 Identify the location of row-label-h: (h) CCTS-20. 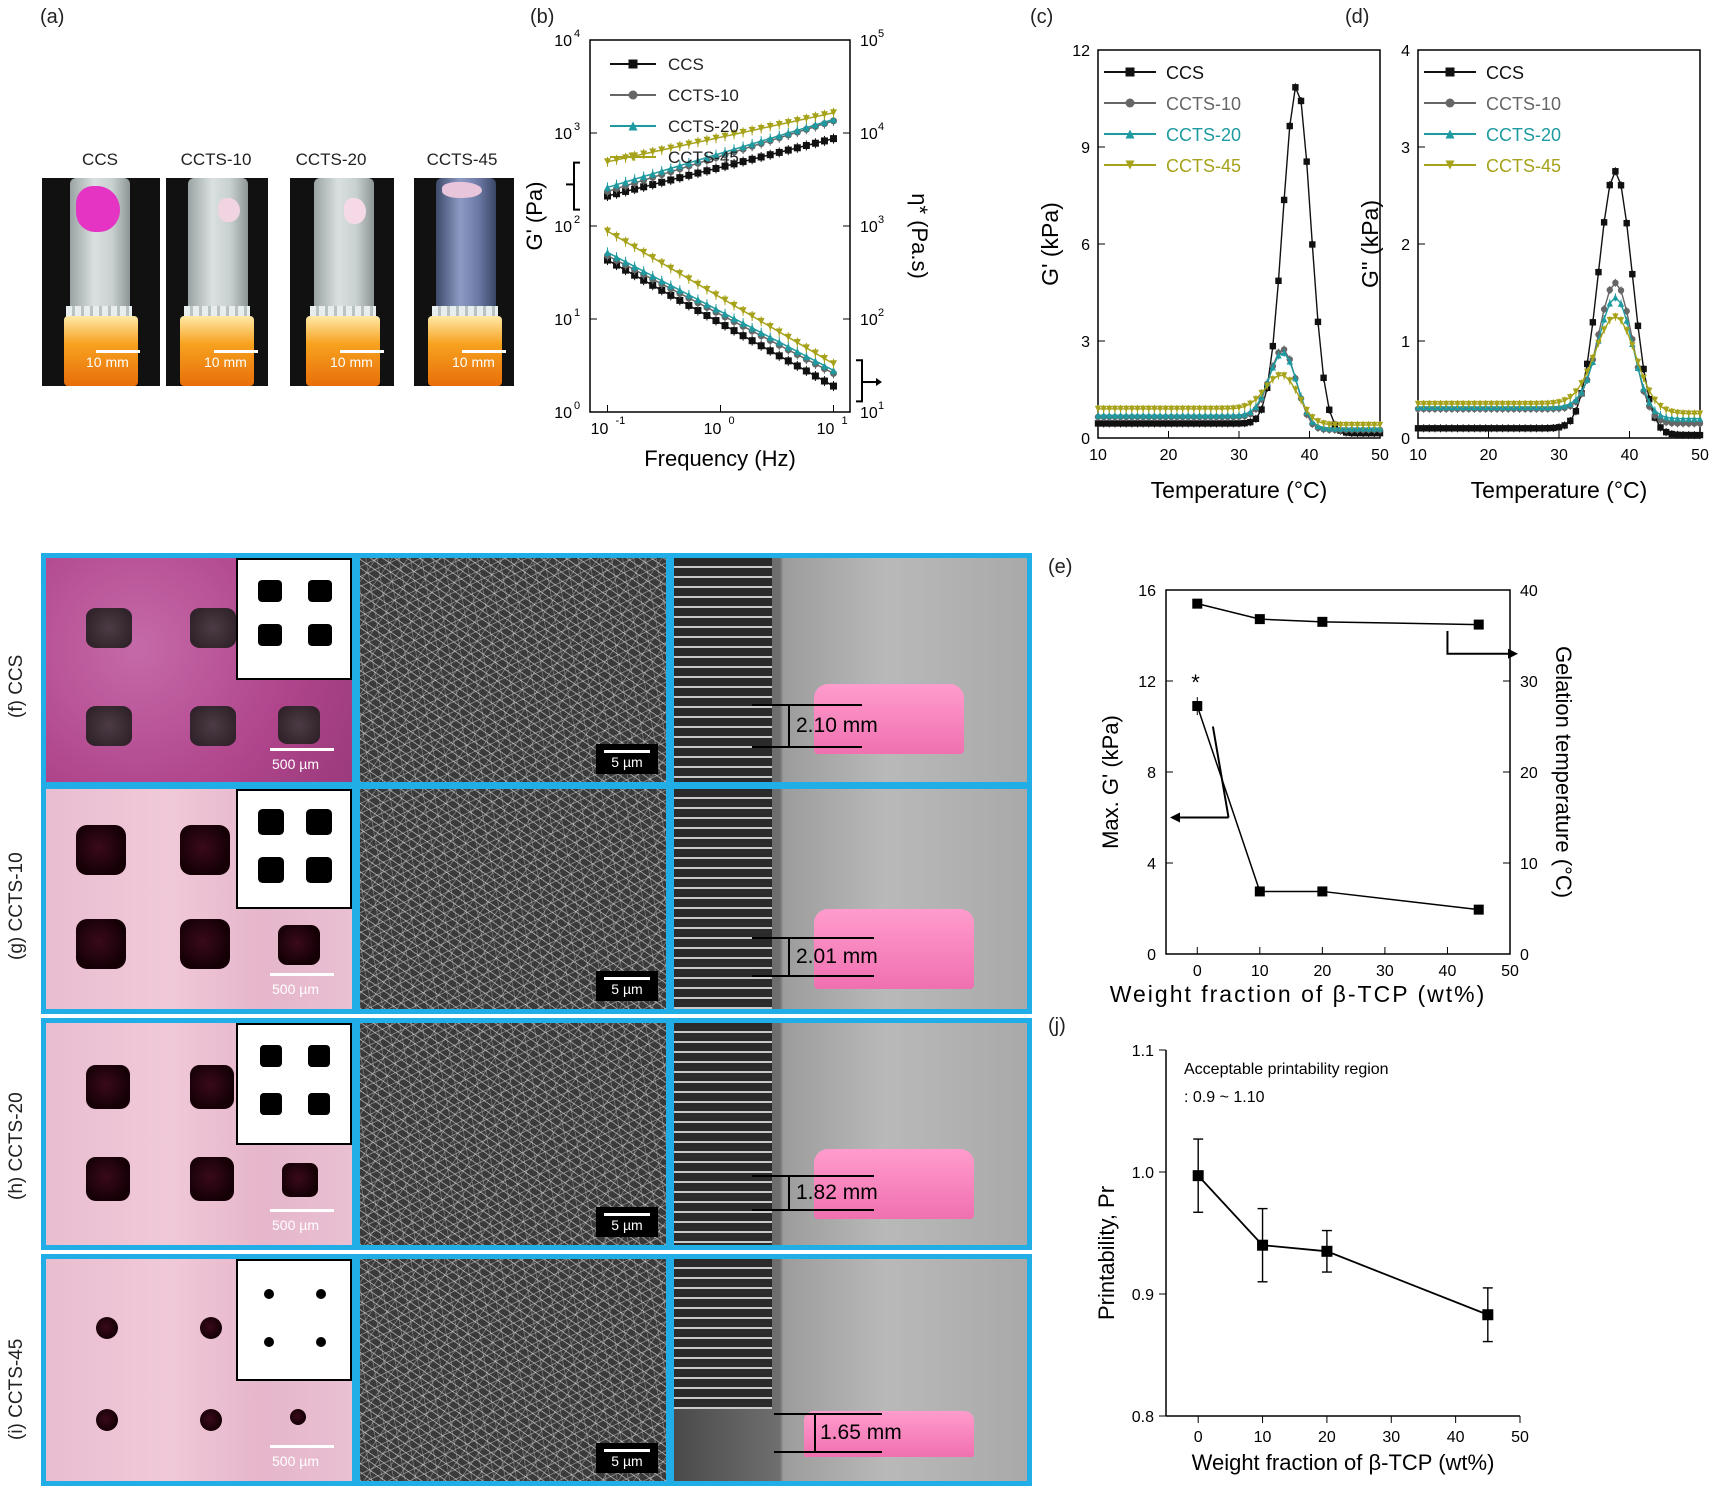
(16, 1146).